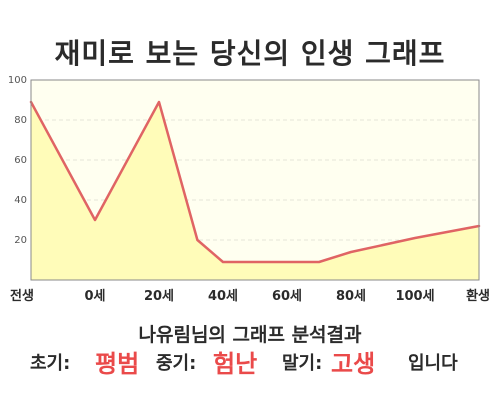 The height and width of the screenshot is (400, 500). I want to click on middle-value: 험난, so click(235, 364).